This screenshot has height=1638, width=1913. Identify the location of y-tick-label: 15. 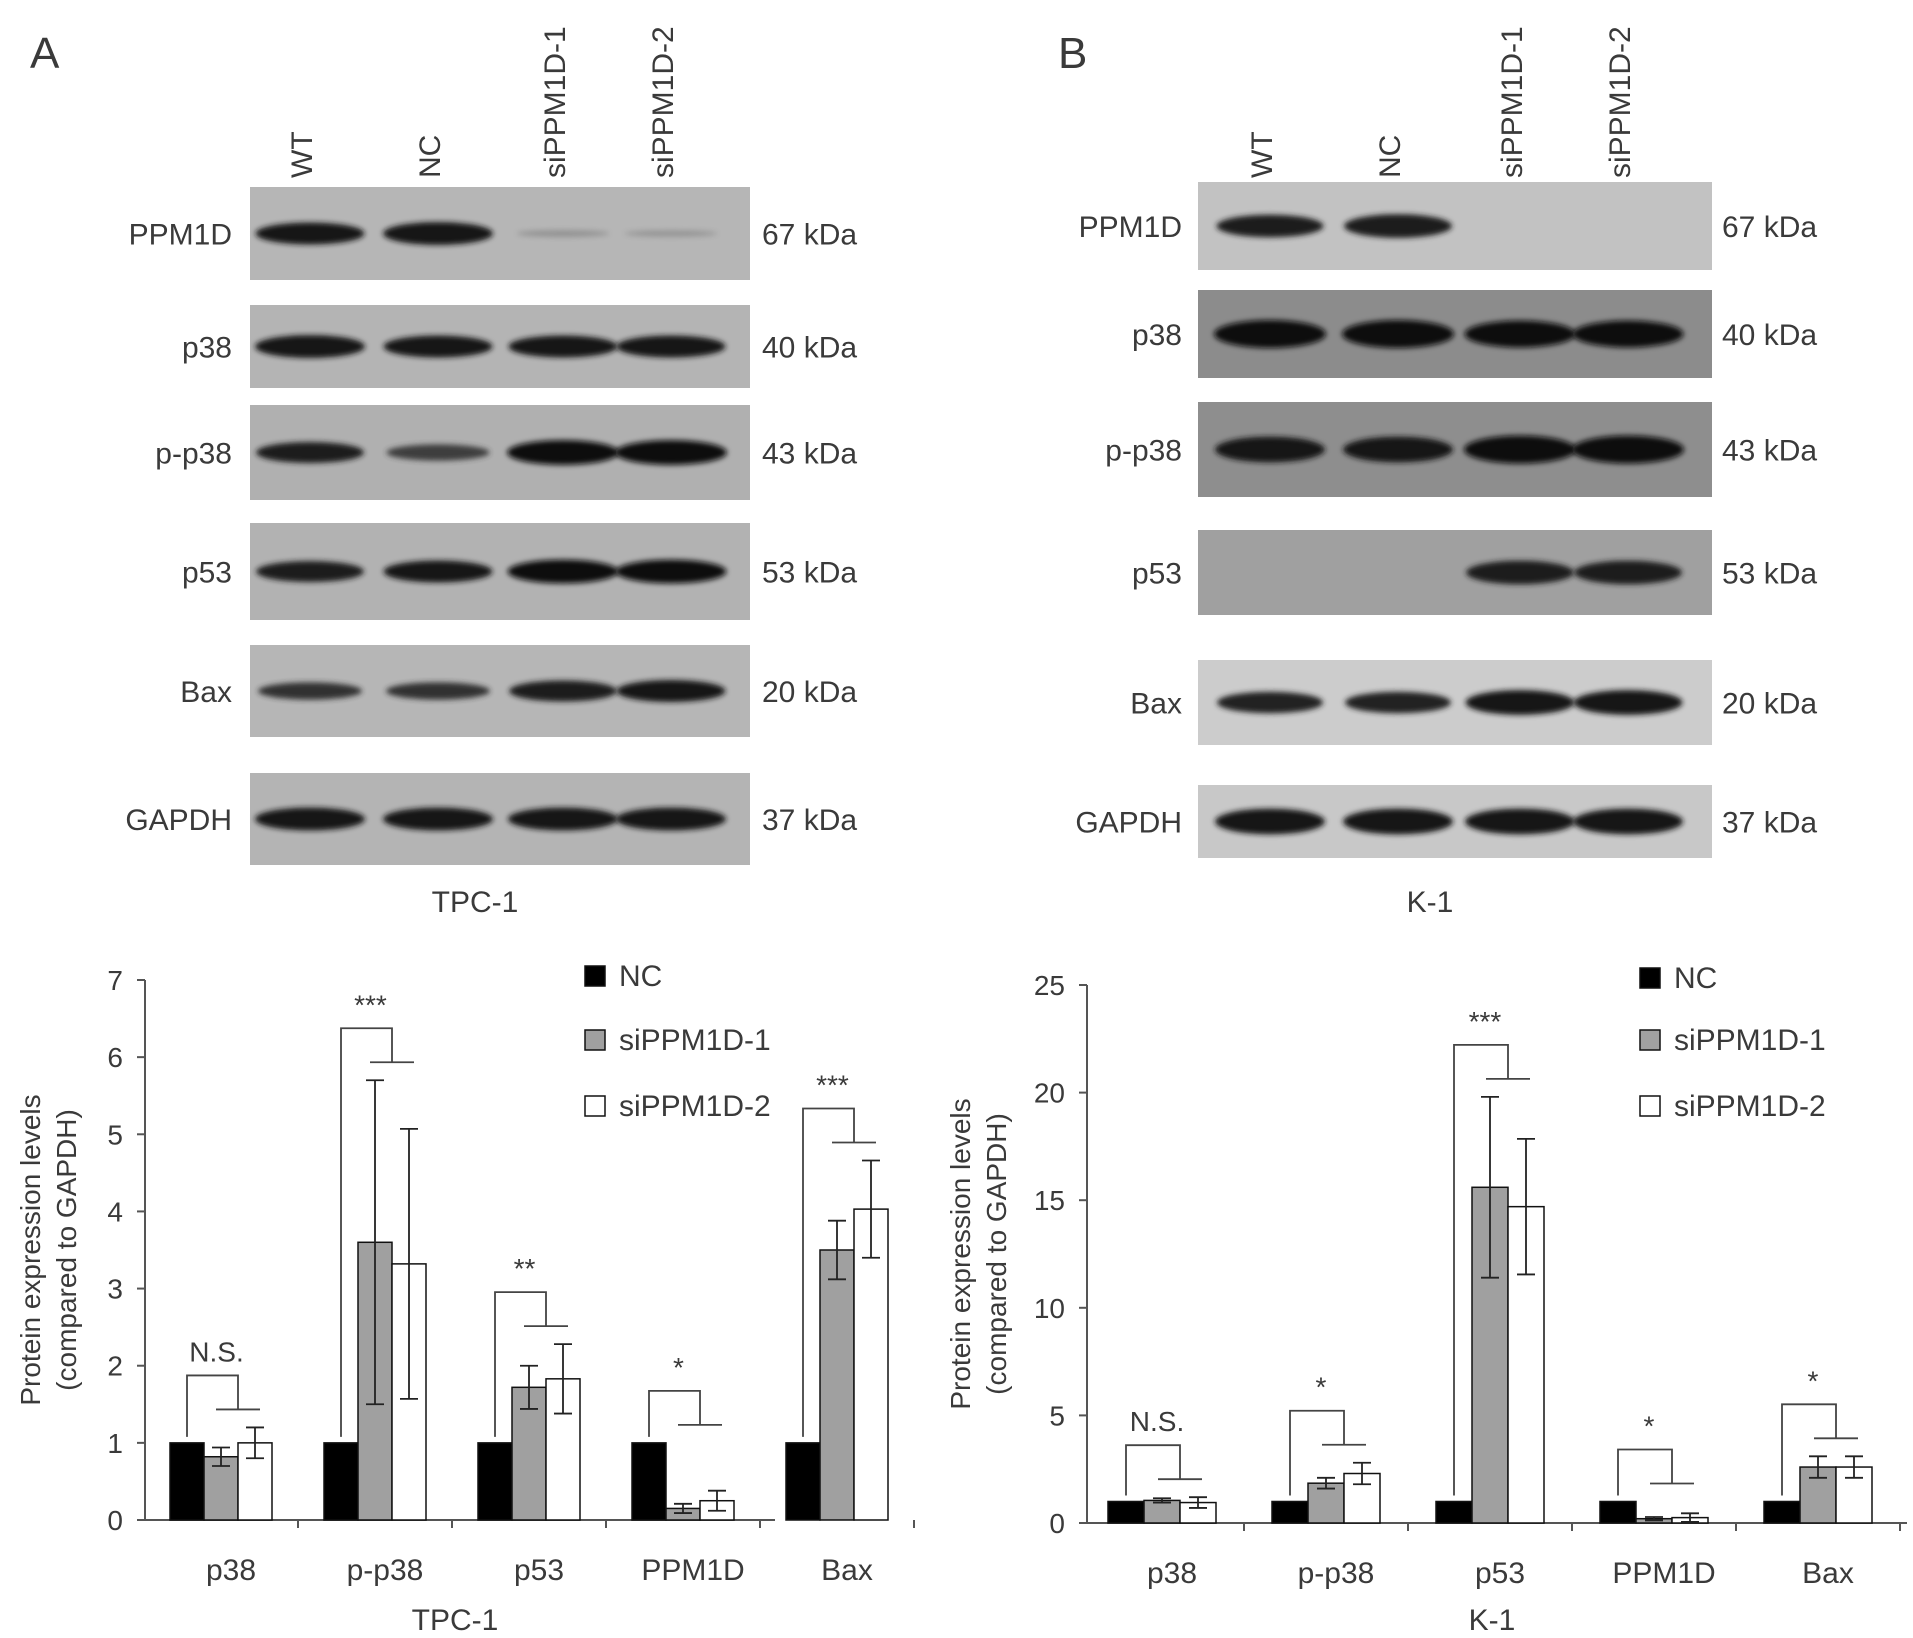
(1049, 1200).